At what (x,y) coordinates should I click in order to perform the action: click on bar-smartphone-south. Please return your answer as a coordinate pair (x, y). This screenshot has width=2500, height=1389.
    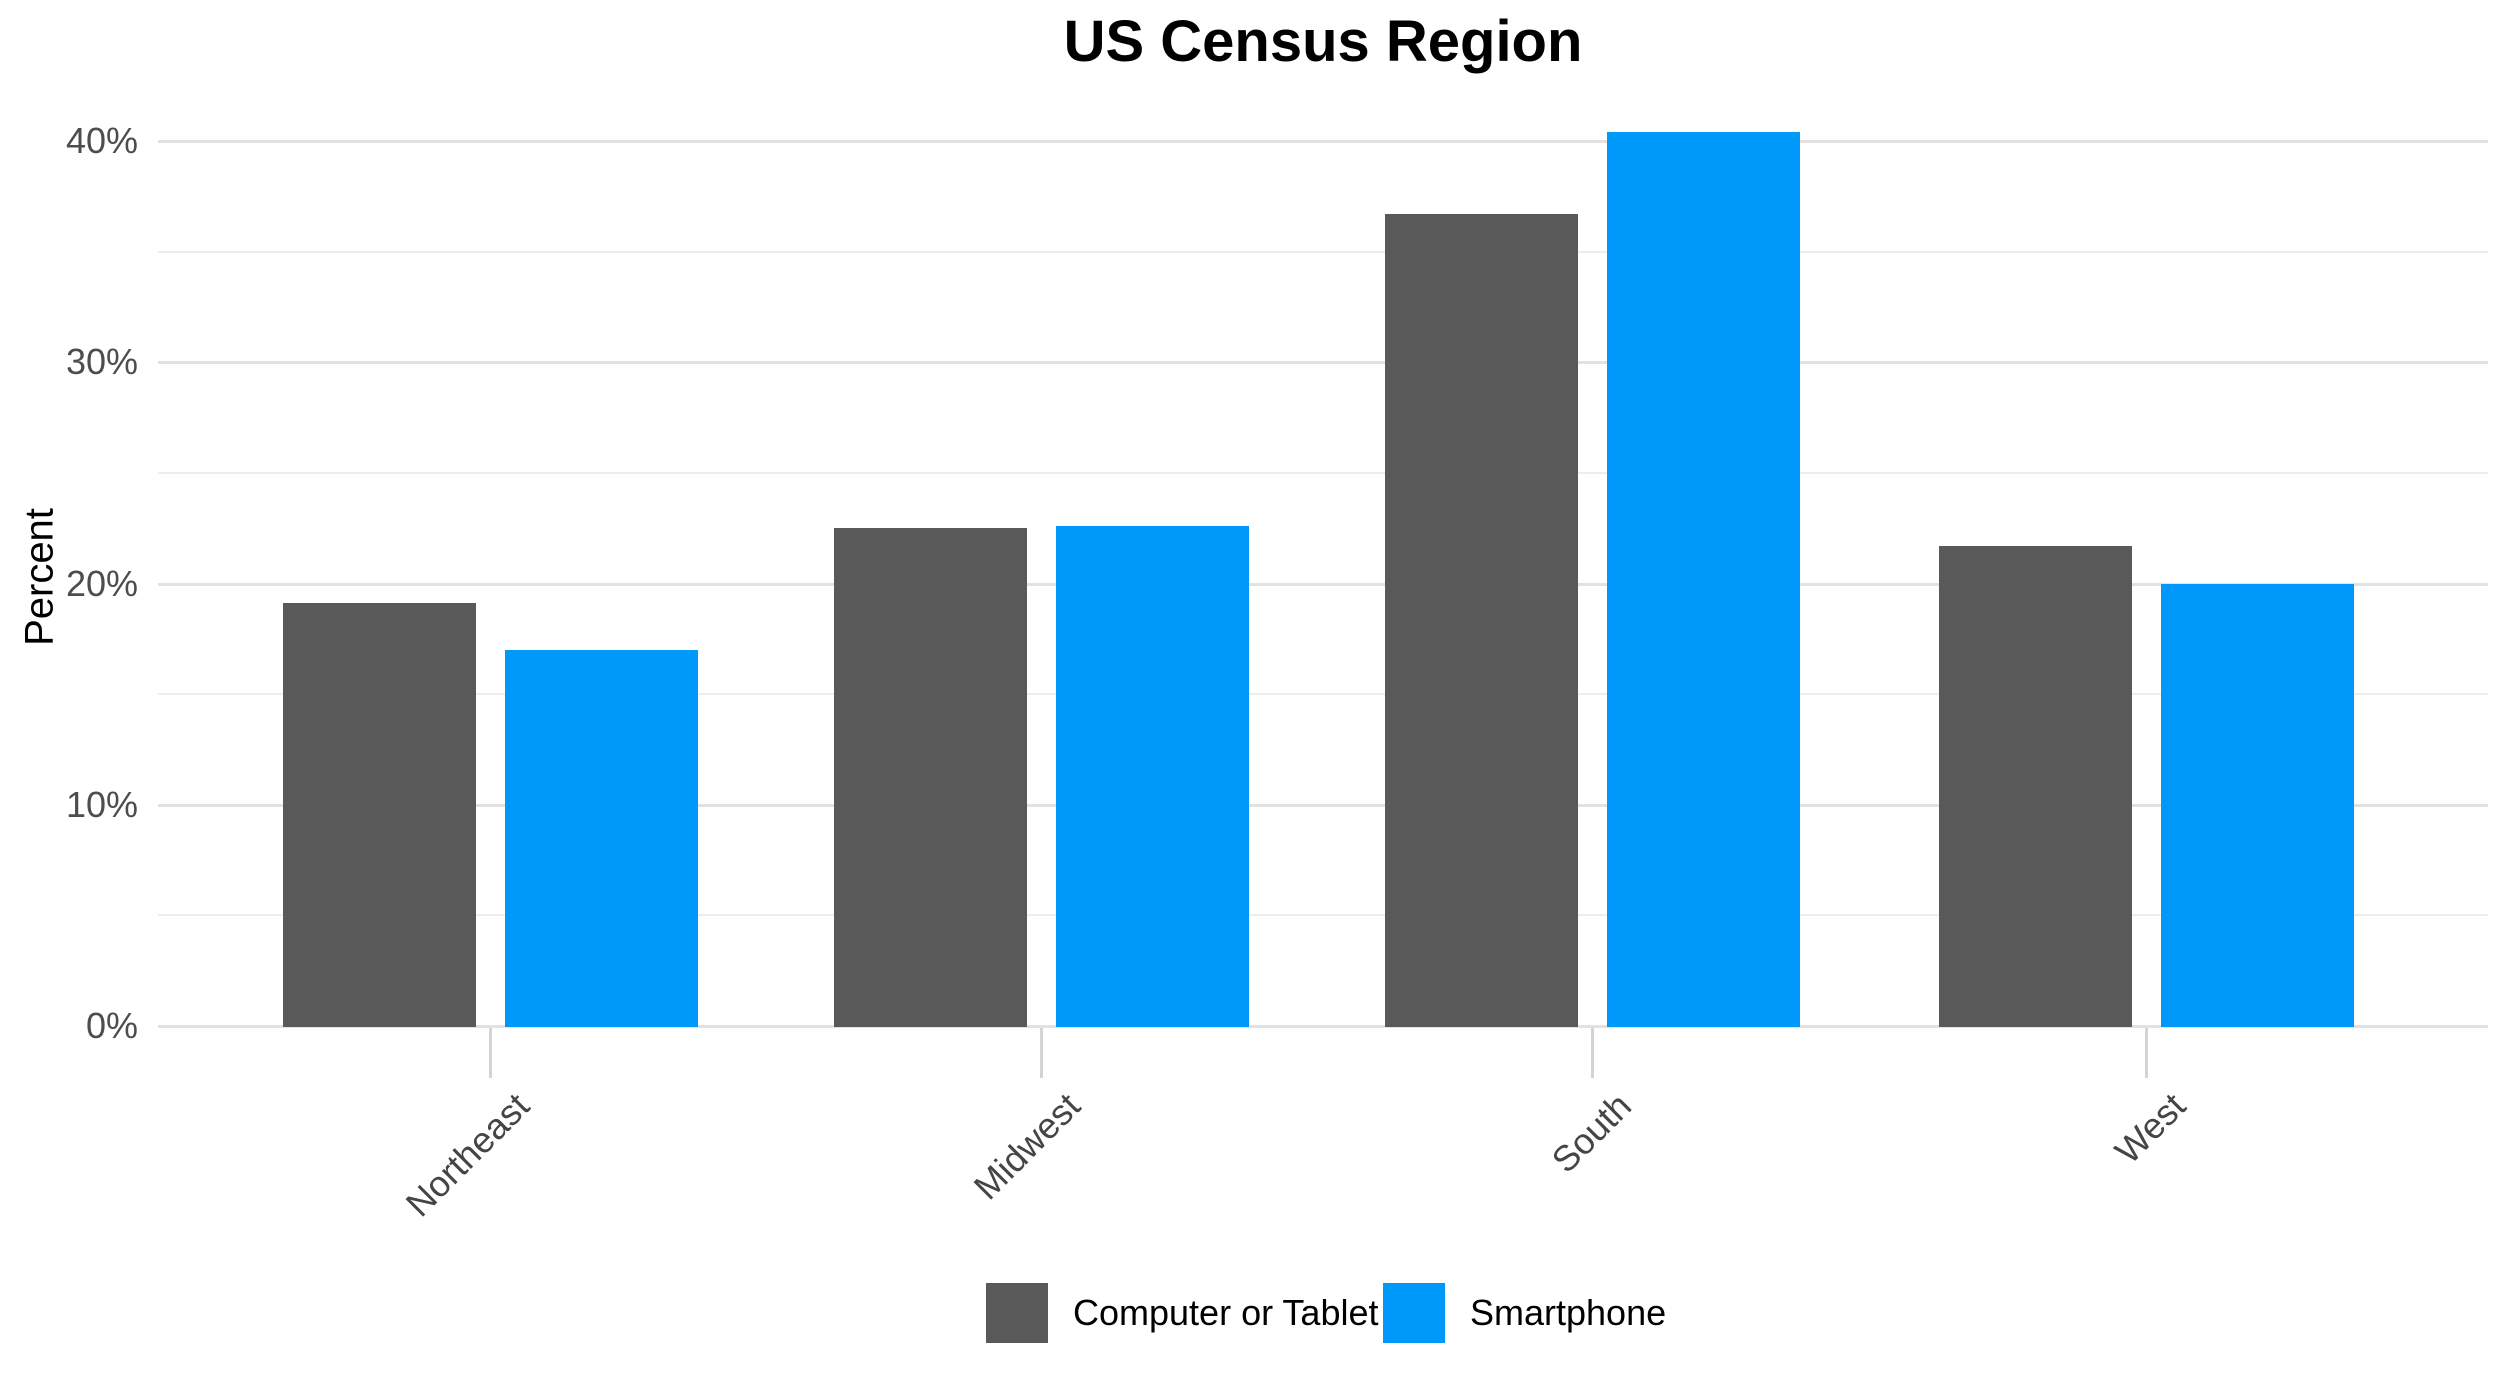
    Looking at the image, I should click on (1703, 579).